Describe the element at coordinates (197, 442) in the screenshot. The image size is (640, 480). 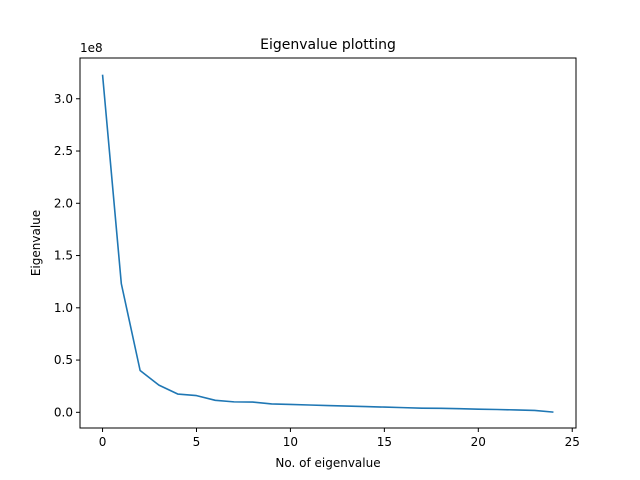
I see `x-tick-label: 5` at that location.